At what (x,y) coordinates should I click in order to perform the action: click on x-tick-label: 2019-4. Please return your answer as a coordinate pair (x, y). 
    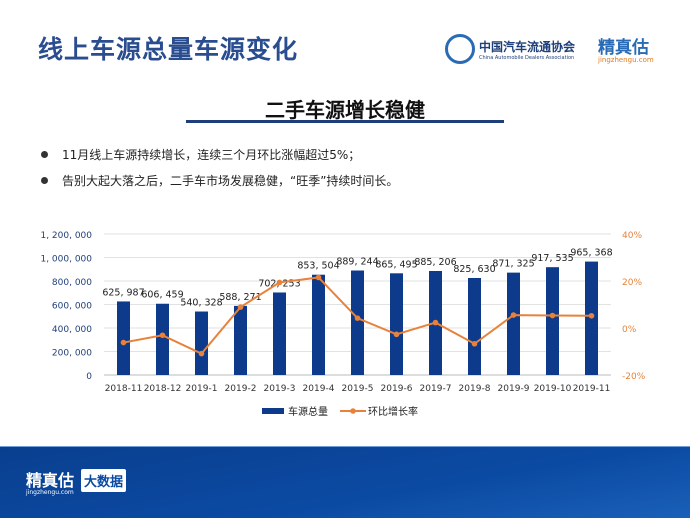
    Looking at the image, I should click on (319, 389).